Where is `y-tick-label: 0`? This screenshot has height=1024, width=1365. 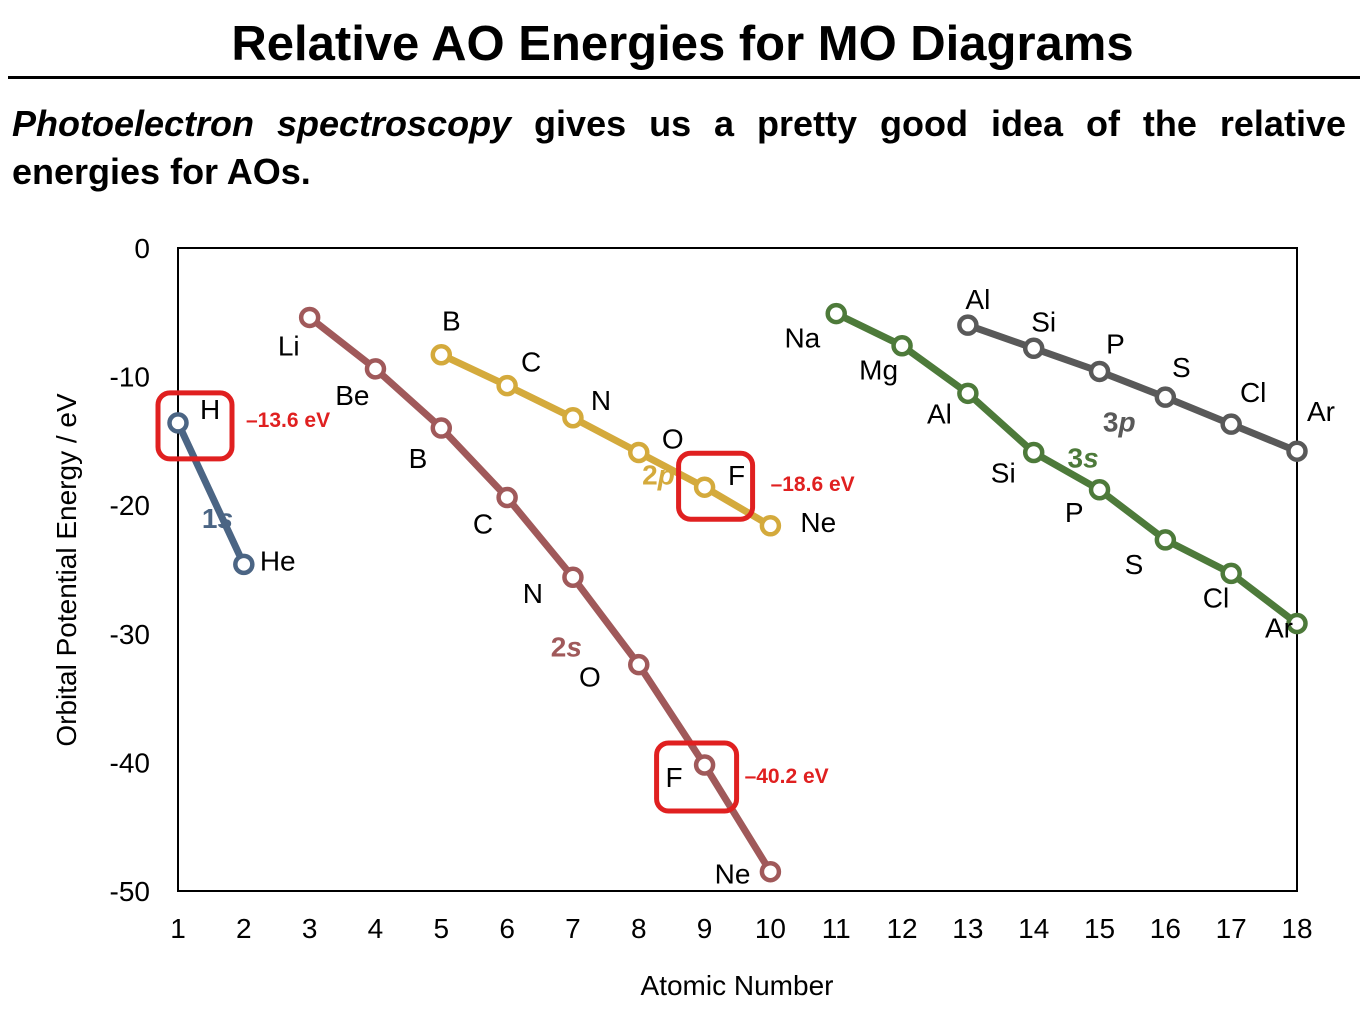
y-tick-label: 0 is located at coordinates (142, 248).